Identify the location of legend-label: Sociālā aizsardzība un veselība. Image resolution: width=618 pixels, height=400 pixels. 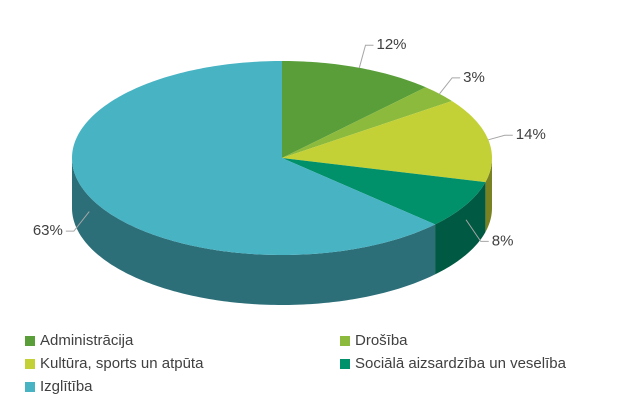
(461, 363).